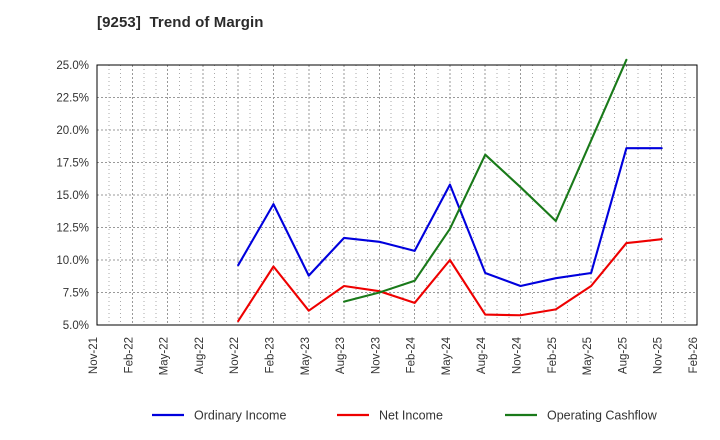 This screenshot has height=440, width=720. Describe the element at coordinates (694, 355) in the screenshot. I see `x-axis-tick-label: Feb-26` at that location.